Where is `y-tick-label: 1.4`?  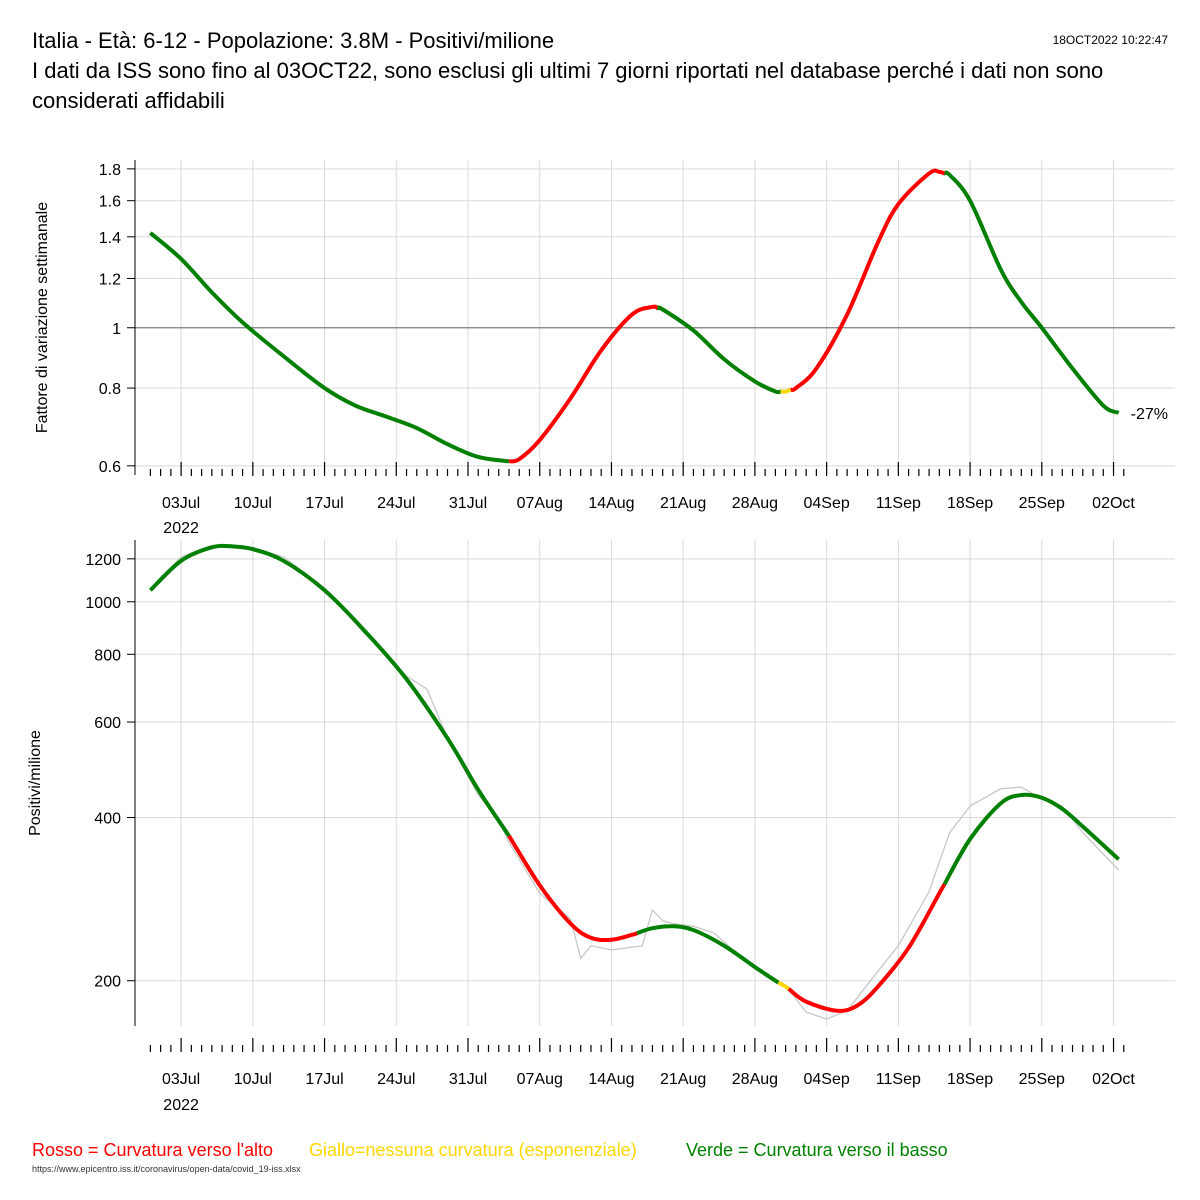
y-tick-label: 1.4 is located at coordinates (110, 238).